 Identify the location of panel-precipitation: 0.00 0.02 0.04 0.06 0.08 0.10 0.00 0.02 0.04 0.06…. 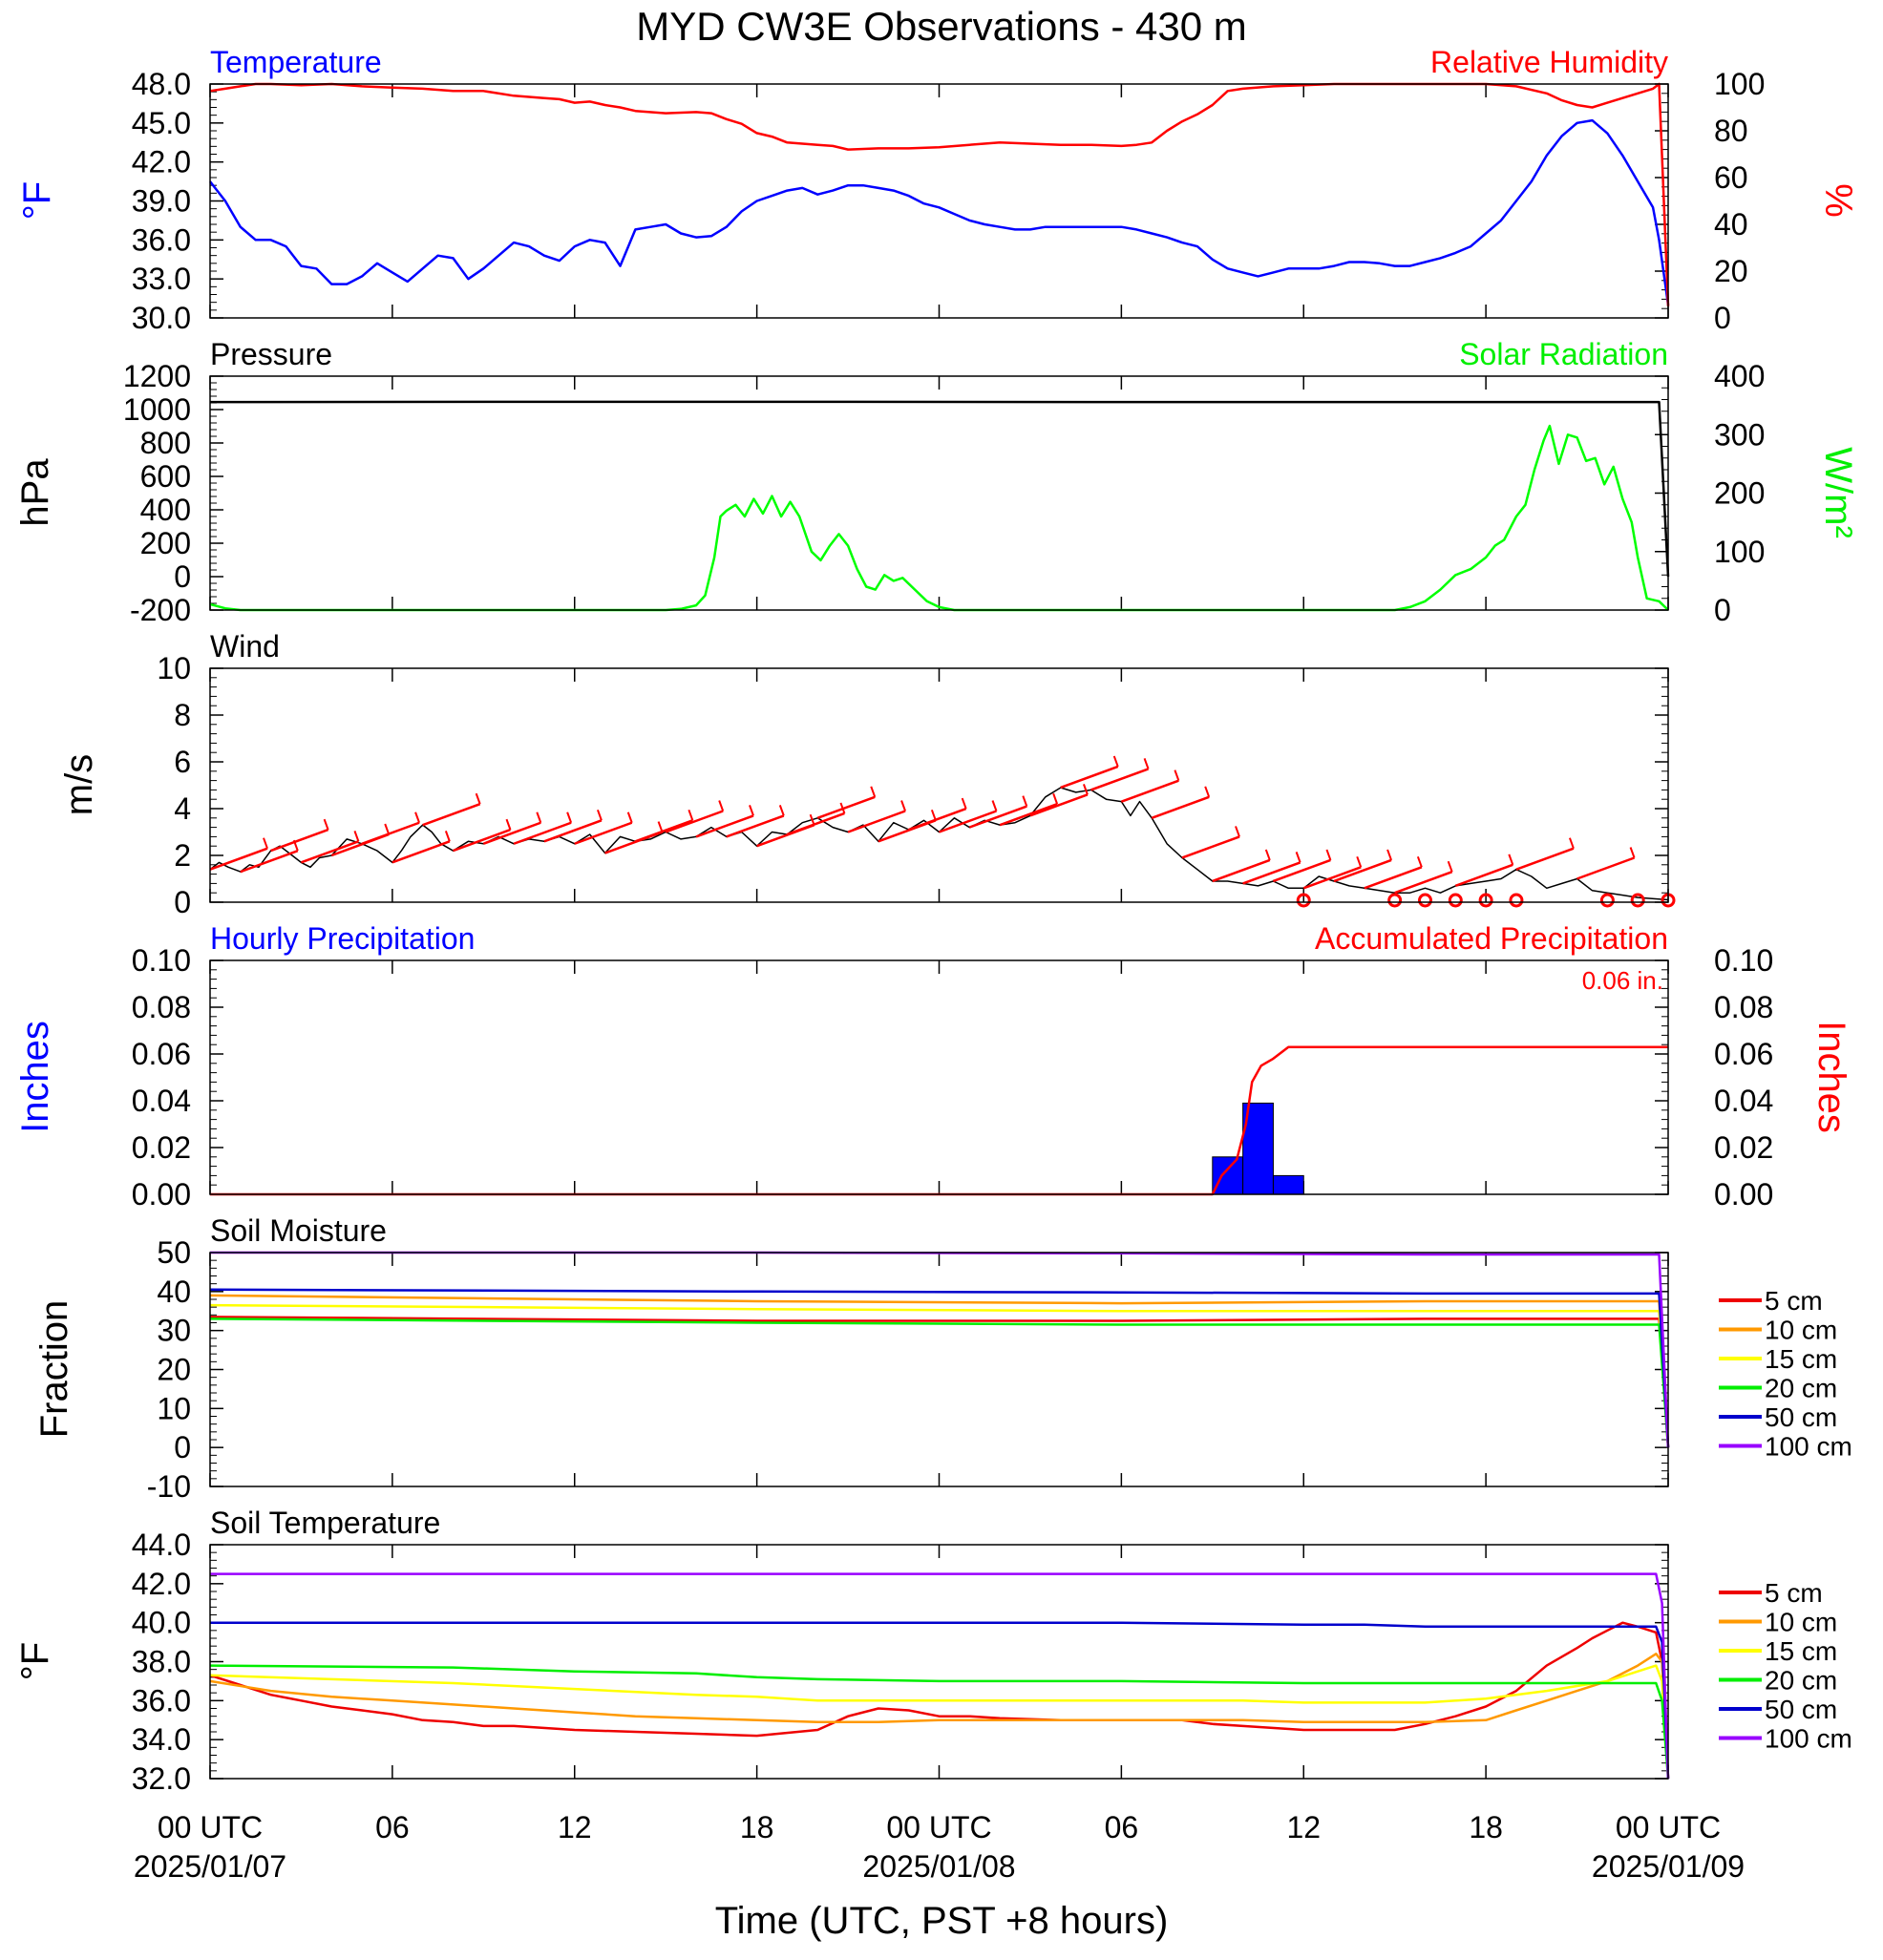
(933, 1066).